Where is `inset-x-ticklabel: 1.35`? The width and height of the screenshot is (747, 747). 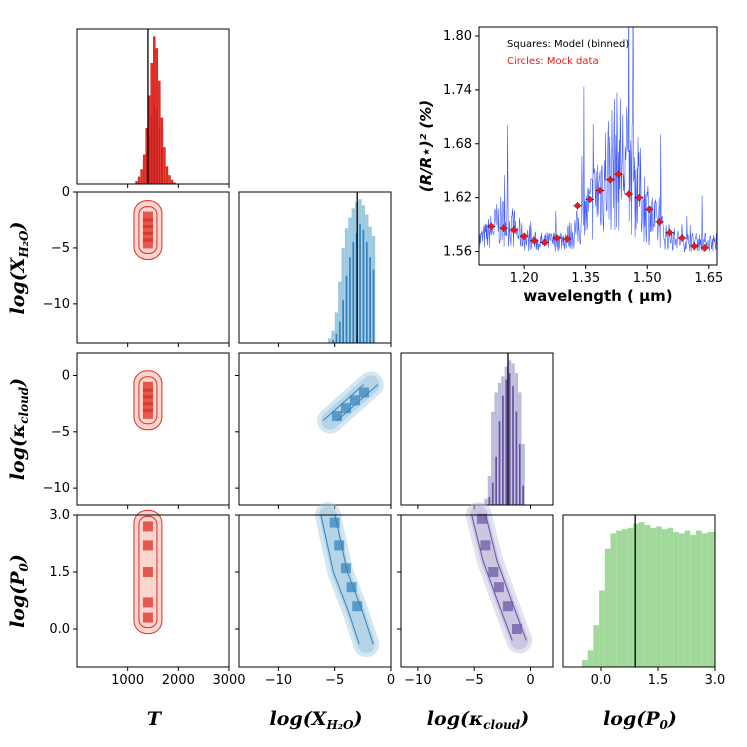 inset-x-ticklabel: 1.35 is located at coordinates (585, 278).